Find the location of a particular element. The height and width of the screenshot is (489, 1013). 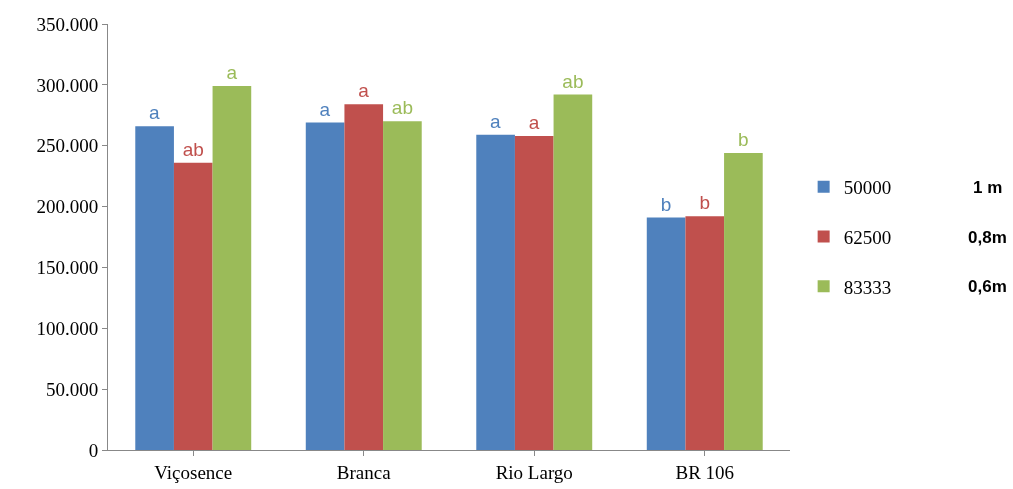

y-tick-label: 200.000 is located at coordinates (67, 207).